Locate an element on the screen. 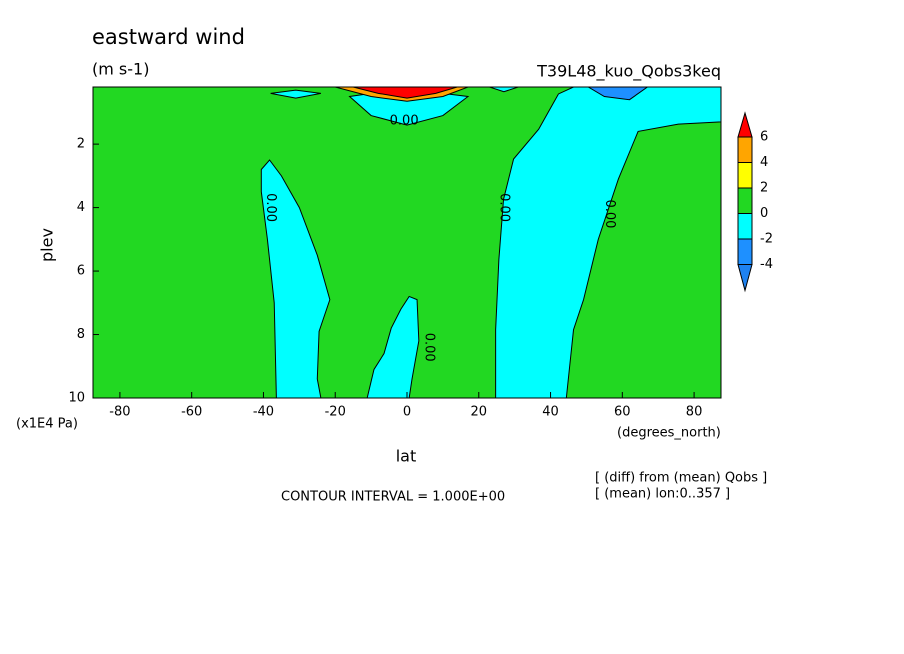  x-axis-label: lat is located at coordinates (406, 456).